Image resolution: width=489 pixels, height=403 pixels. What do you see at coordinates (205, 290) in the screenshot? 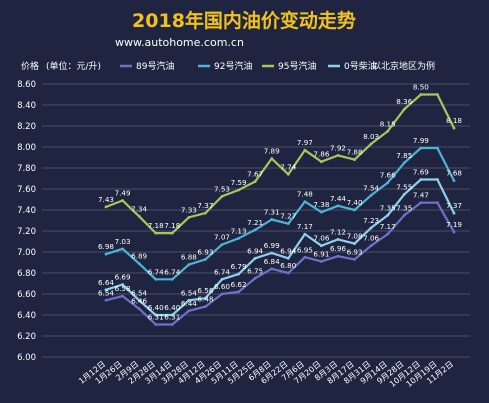
I see `data-label: 6.56` at bounding box center [205, 290].